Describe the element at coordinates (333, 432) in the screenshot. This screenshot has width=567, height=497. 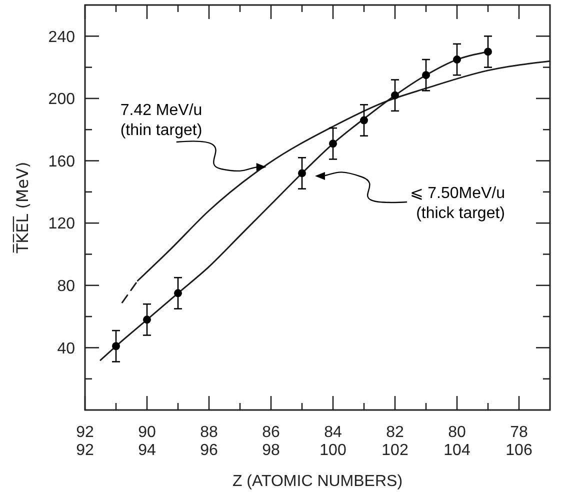
I see `x2-tick-label: 84` at that location.